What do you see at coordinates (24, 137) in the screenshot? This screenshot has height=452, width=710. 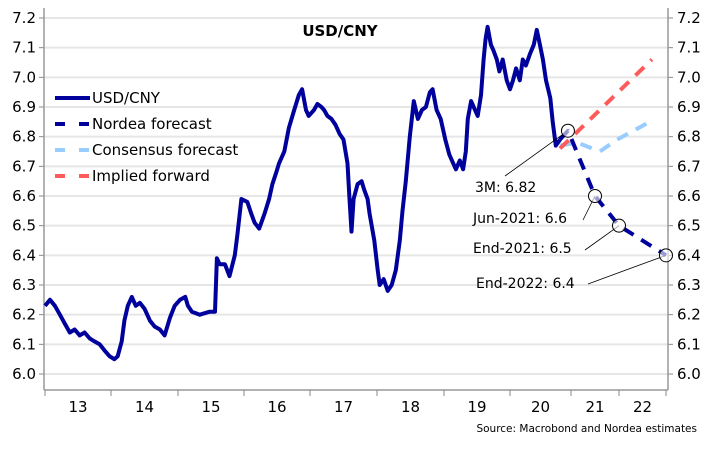 I see `y-tick-label-left: 6.8` at bounding box center [24, 137].